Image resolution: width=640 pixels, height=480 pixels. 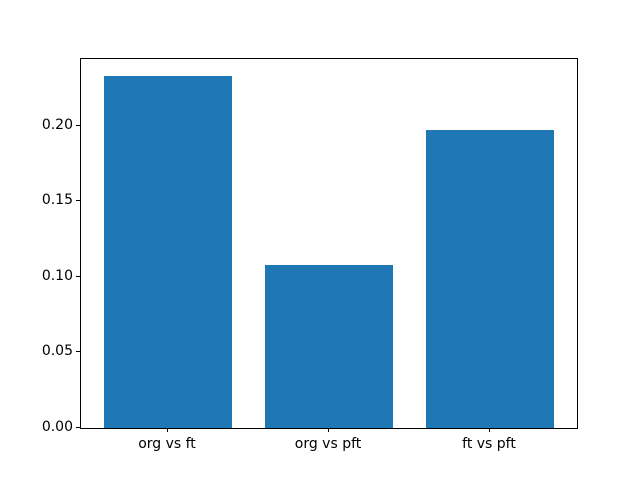 What do you see at coordinates (489, 444) in the screenshot?
I see `x-tick-label: ft vs pft` at bounding box center [489, 444].